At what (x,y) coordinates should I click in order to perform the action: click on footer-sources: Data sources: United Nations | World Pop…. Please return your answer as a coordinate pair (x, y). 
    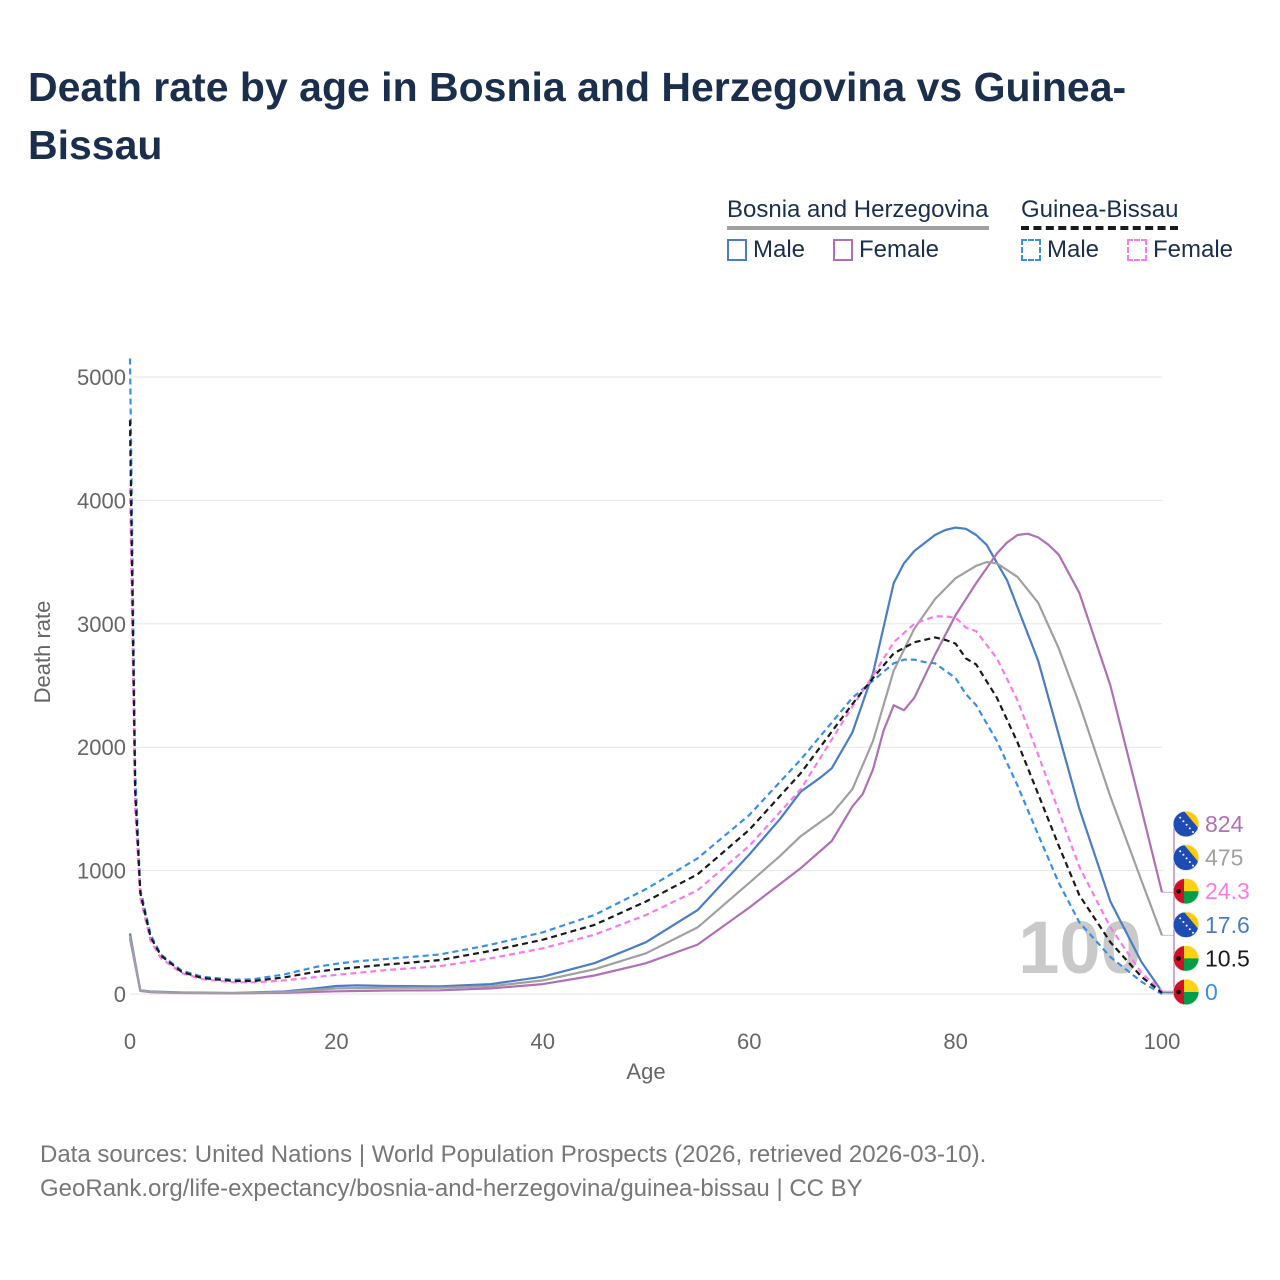
    Looking at the image, I should click on (513, 1154).